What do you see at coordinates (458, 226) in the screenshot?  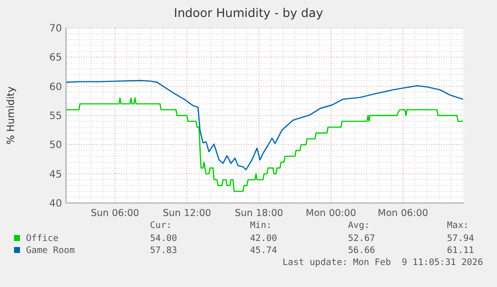 I see `text: Max:` at bounding box center [458, 226].